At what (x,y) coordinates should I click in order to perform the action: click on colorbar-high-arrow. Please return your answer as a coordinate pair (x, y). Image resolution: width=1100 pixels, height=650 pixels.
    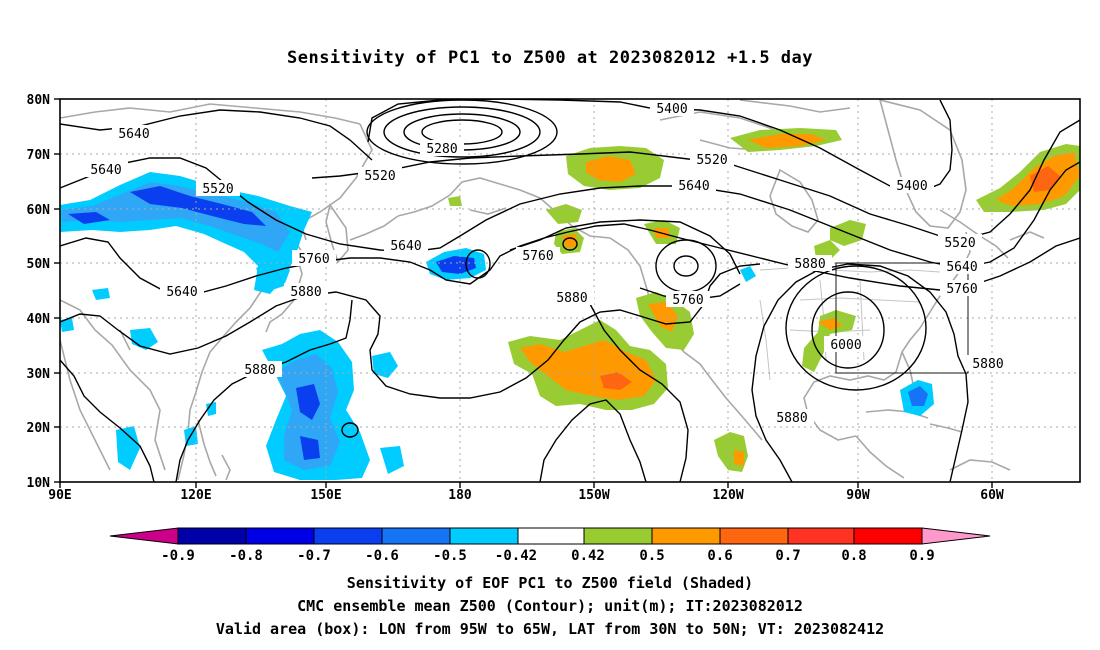
    Looking at the image, I should click on (956, 536).